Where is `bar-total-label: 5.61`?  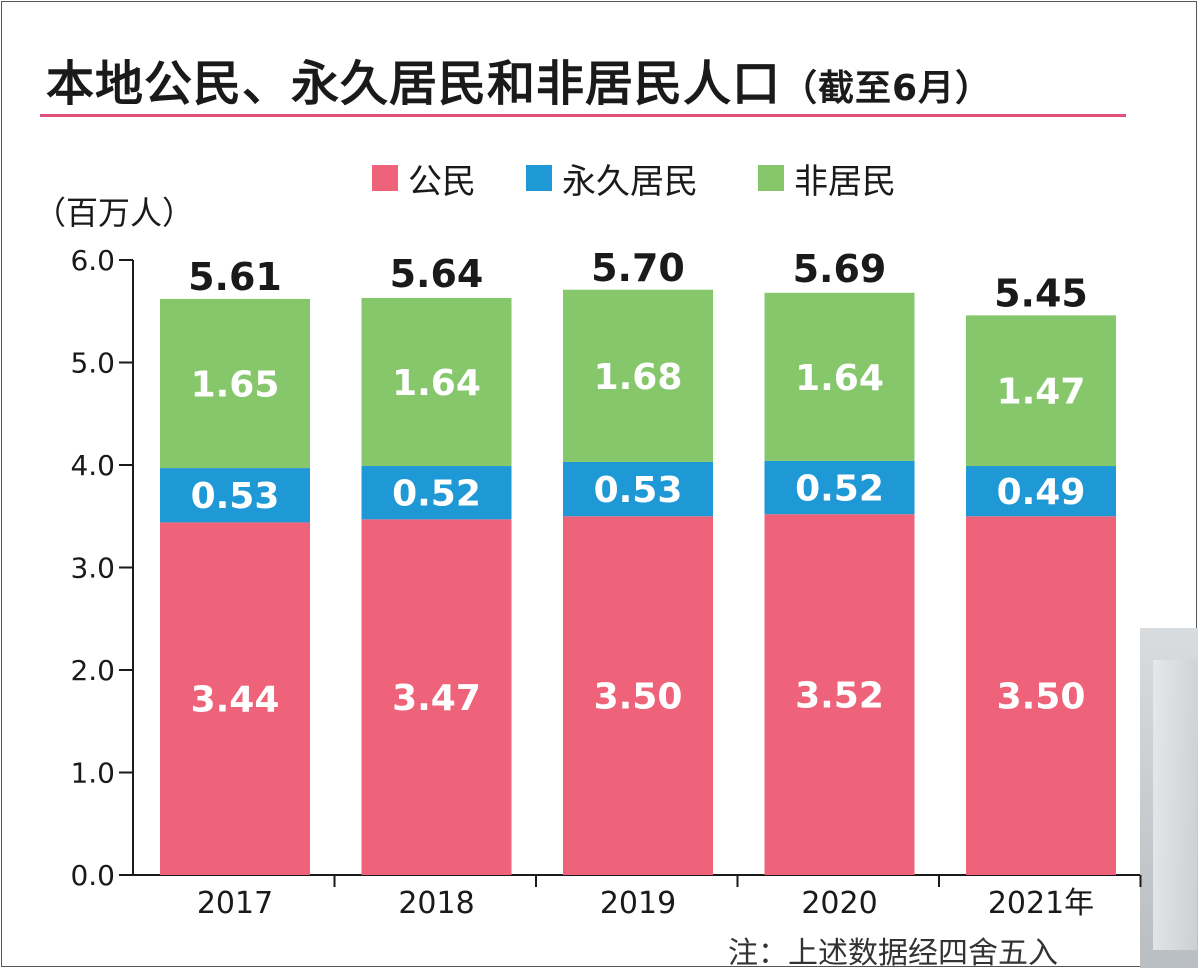
bar-total-label: 5.61 is located at coordinates (235, 277).